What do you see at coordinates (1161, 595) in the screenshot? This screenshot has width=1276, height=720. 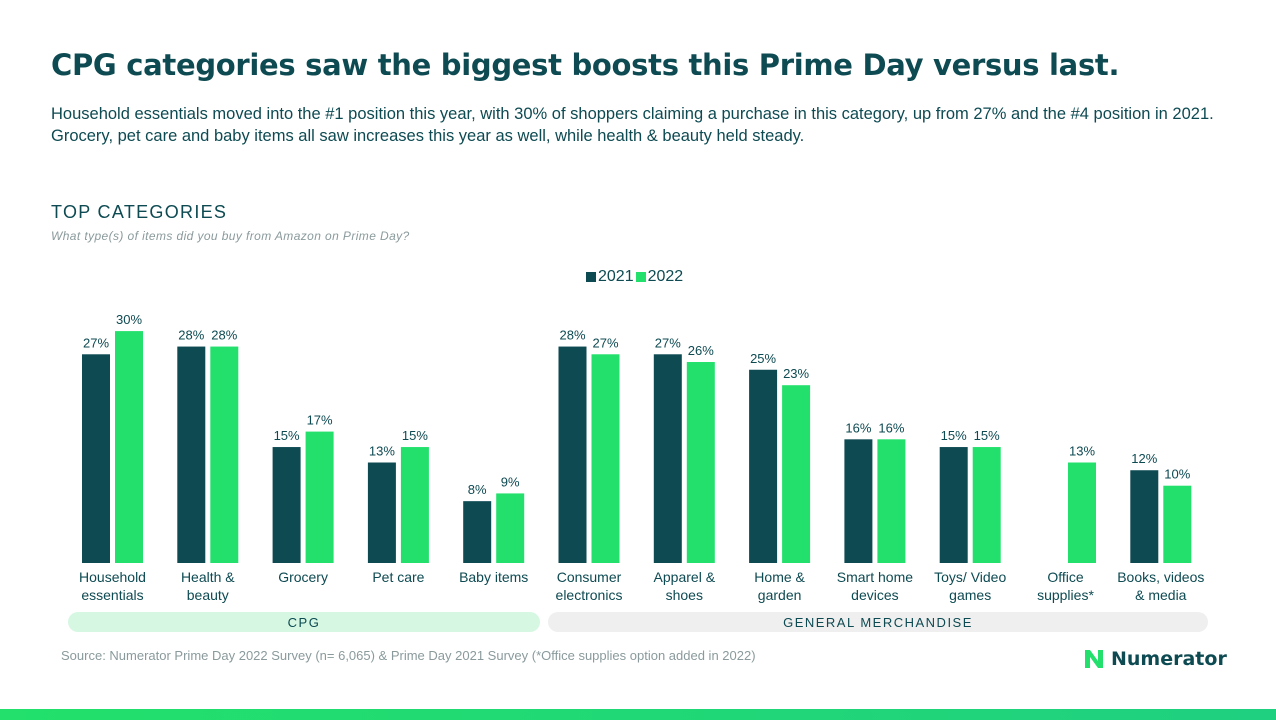 I see `category-label-books-videos-media-line2: & media` at bounding box center [1161, 595].